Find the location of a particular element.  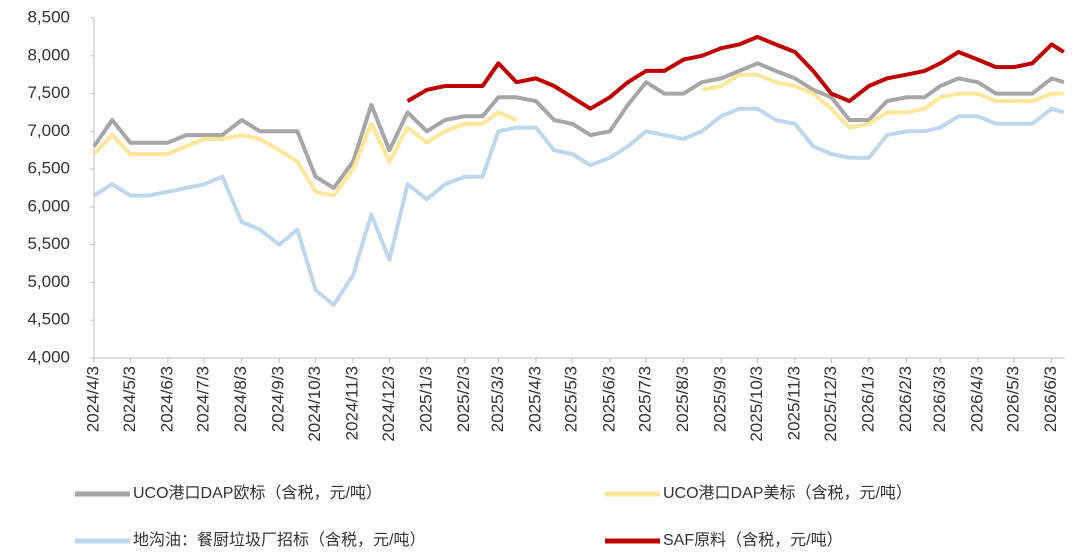

x-tick-label: 2025/7/3 is located at coordinates (645, 399).